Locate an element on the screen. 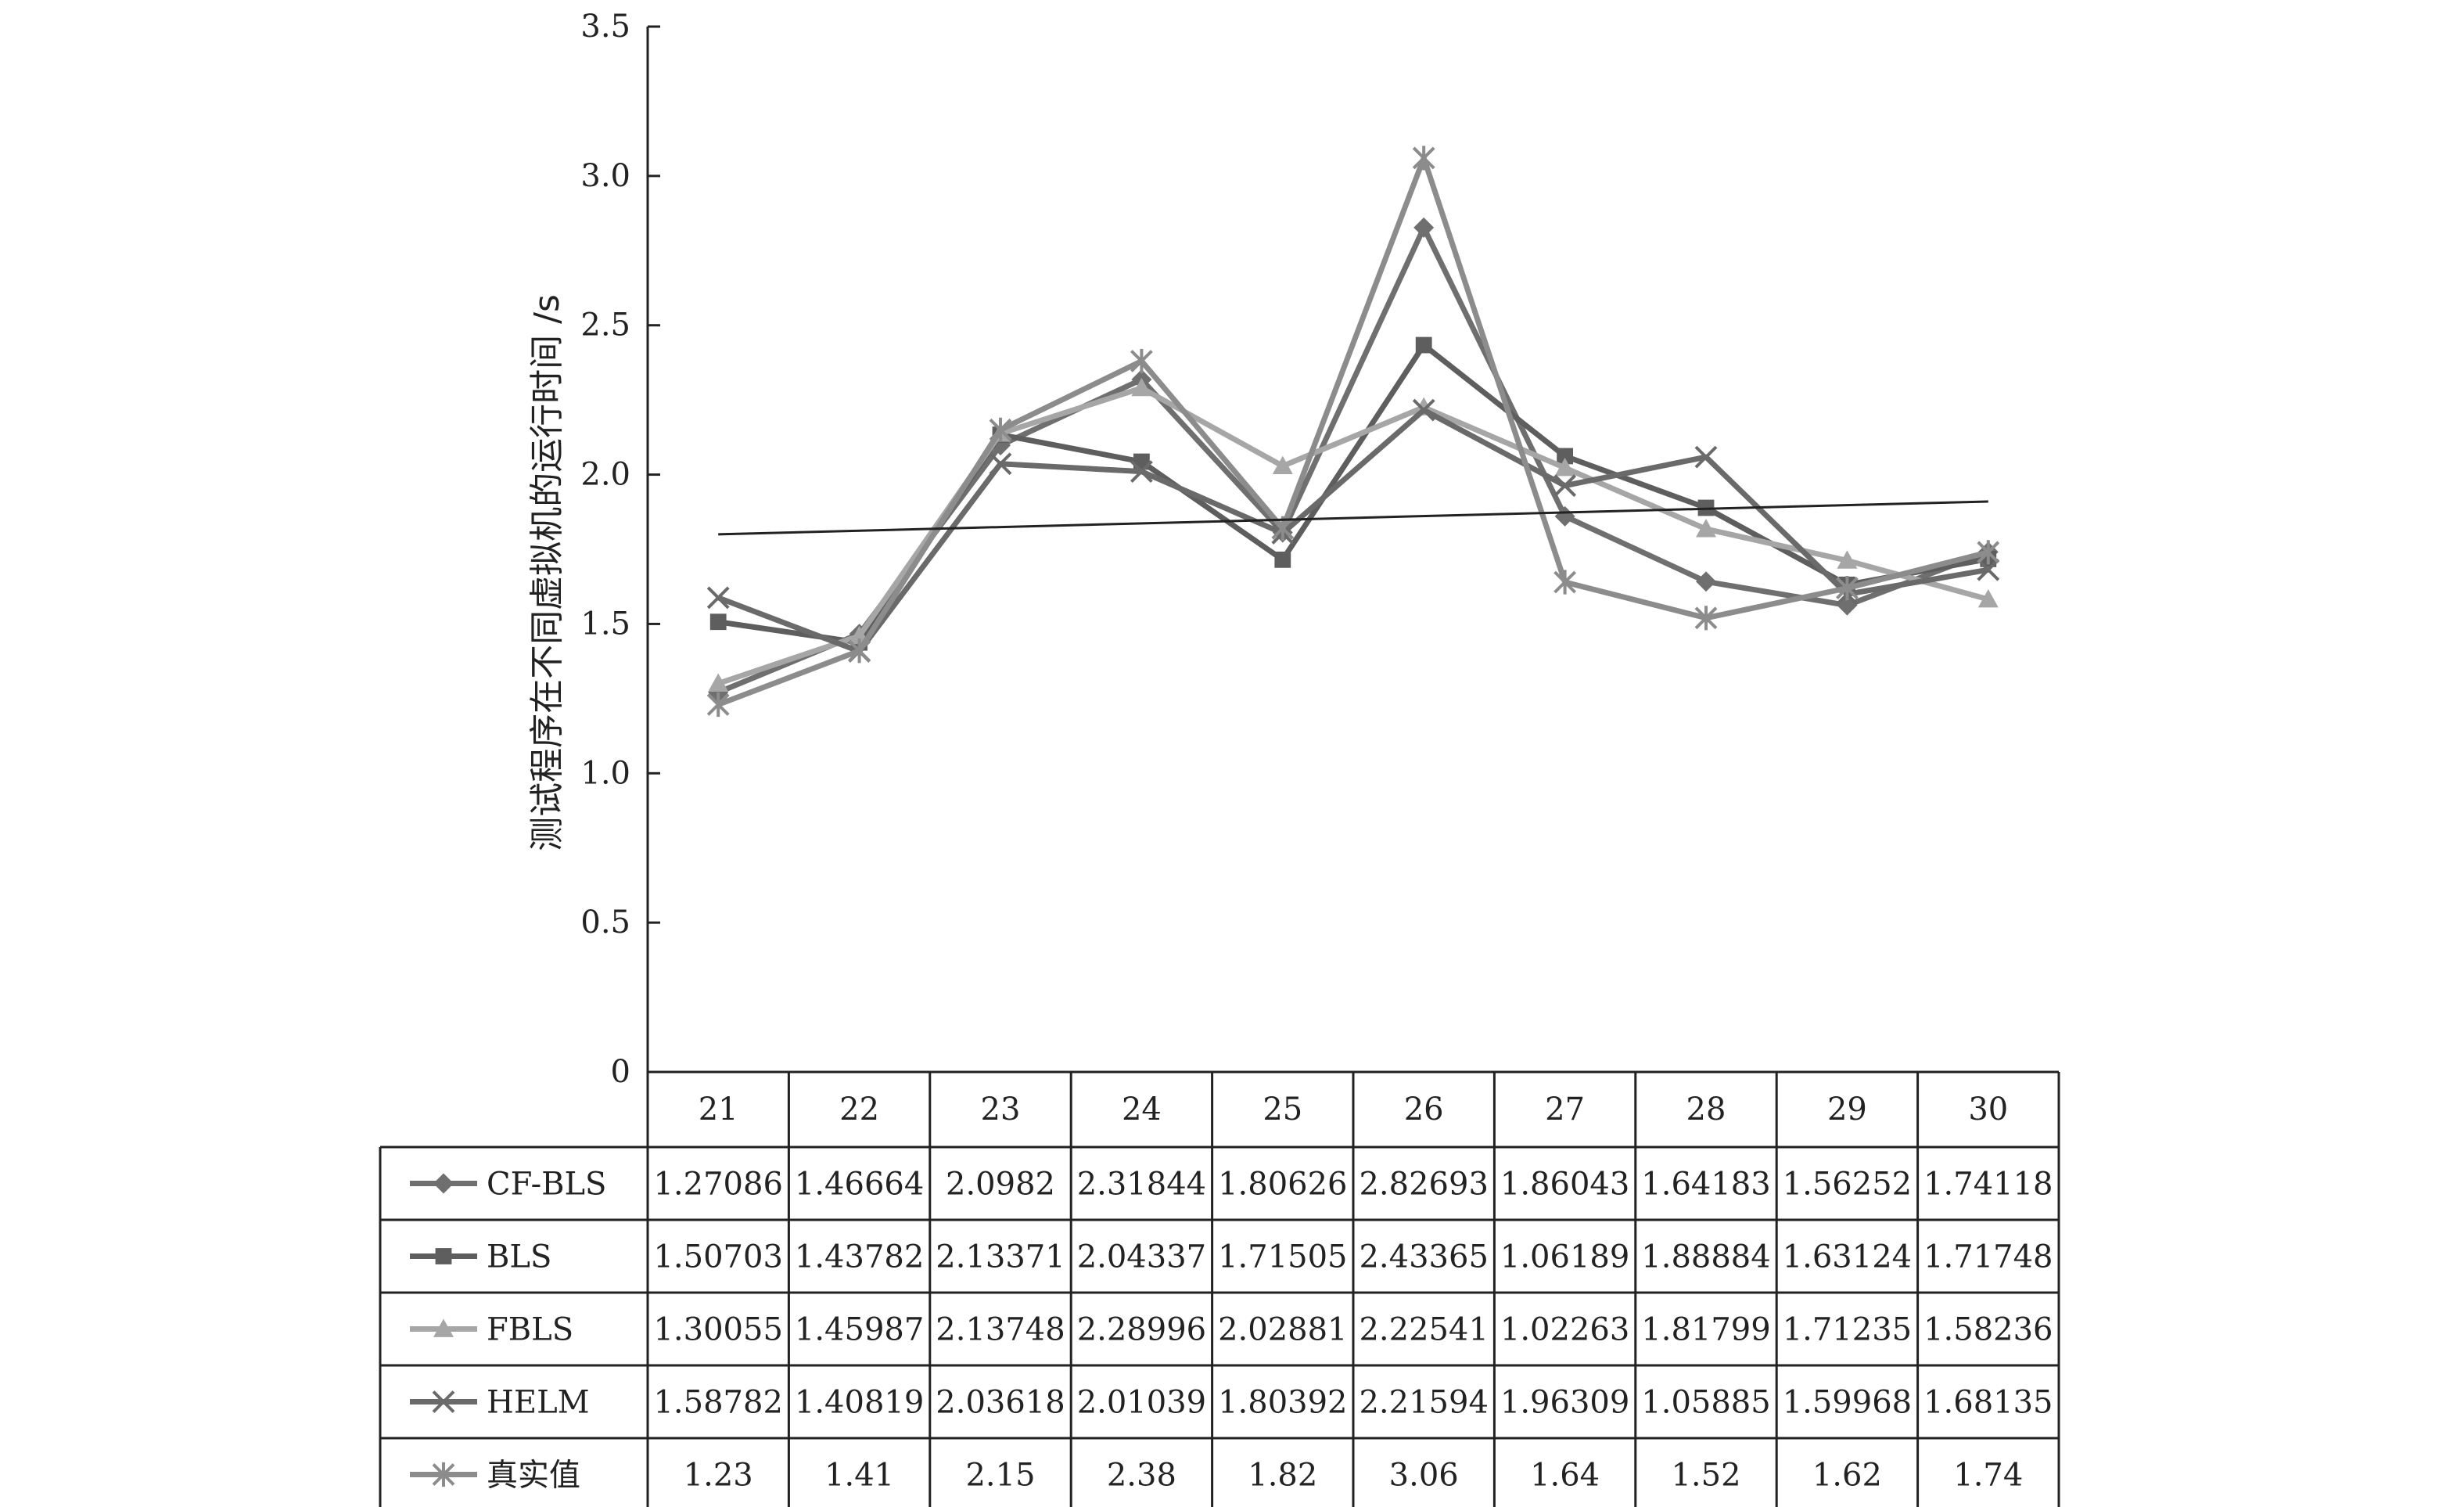 Image resolution: width=2464 pixels, height=1507 pixels. table-value-cell: 1.82 is located at coordinates (1282, 1476).